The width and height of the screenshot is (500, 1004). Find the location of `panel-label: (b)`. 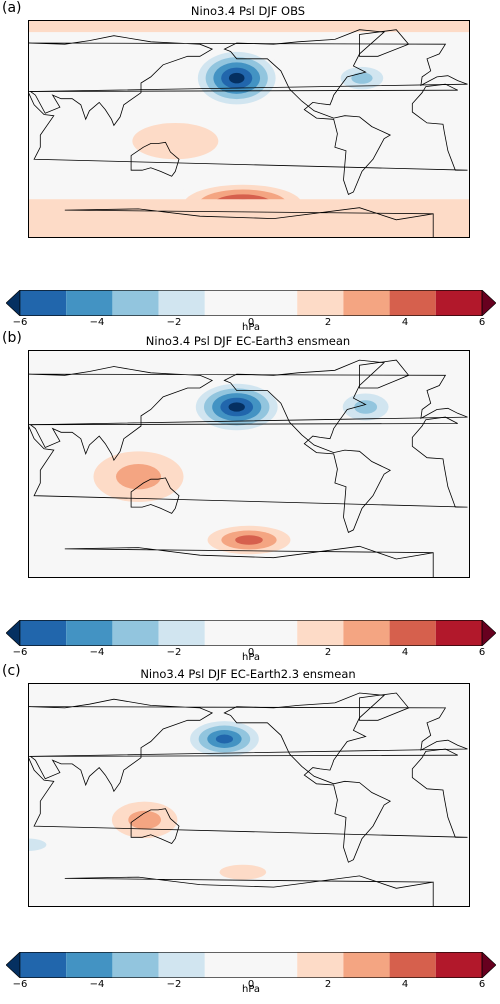

panel-label: (b) is located at coordinates (12, 338).